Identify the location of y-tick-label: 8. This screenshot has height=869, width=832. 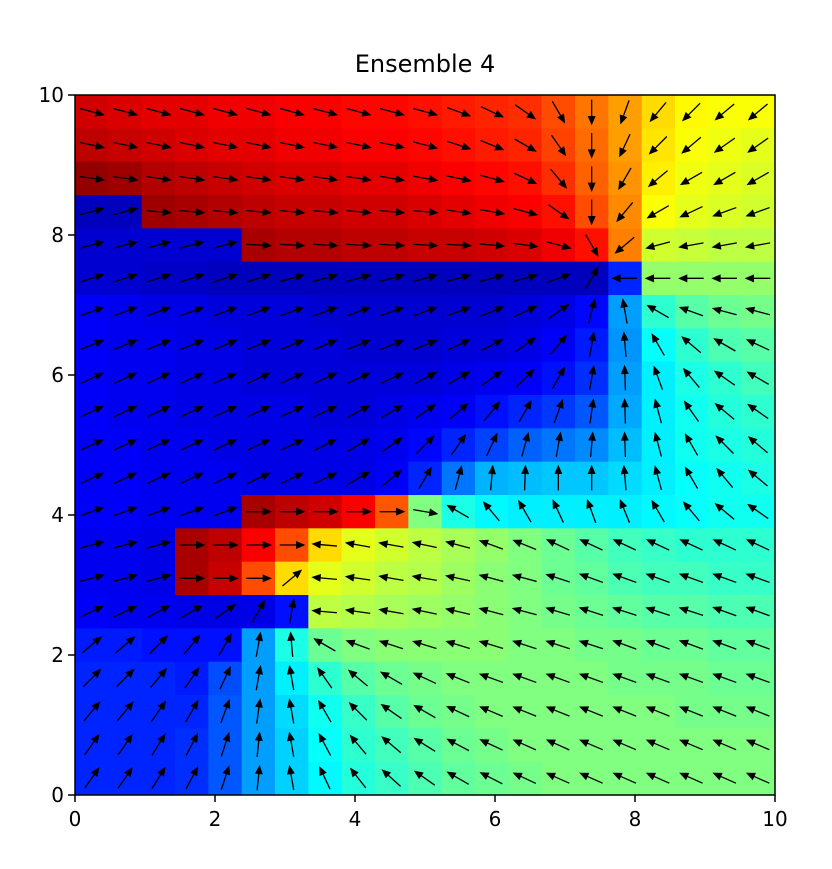
(57, 235).